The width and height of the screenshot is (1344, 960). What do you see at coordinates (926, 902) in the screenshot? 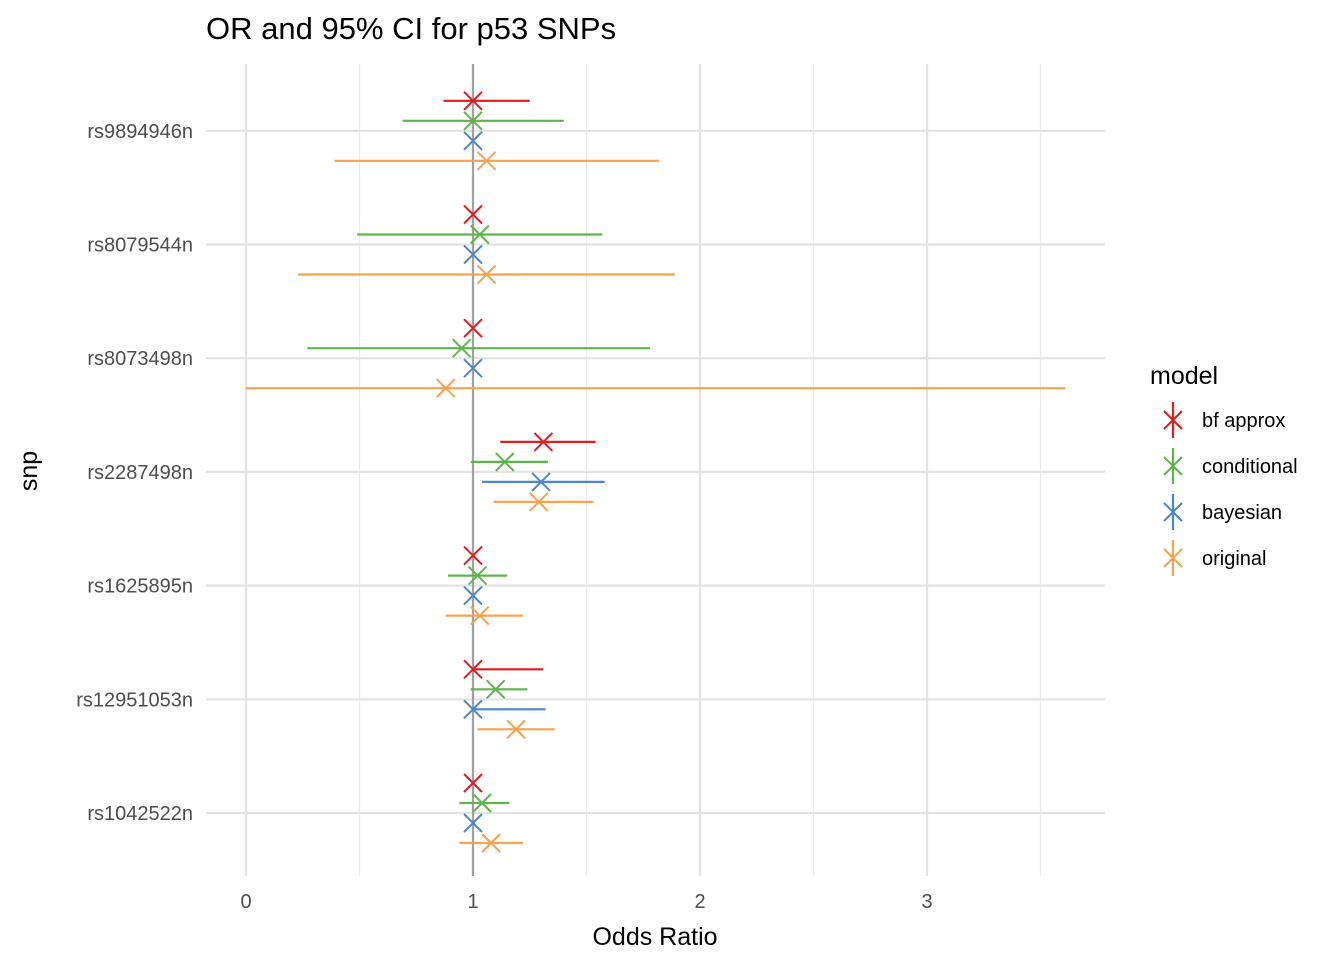
I see `x-tick-label: 3` at bounding box center [926, 902].